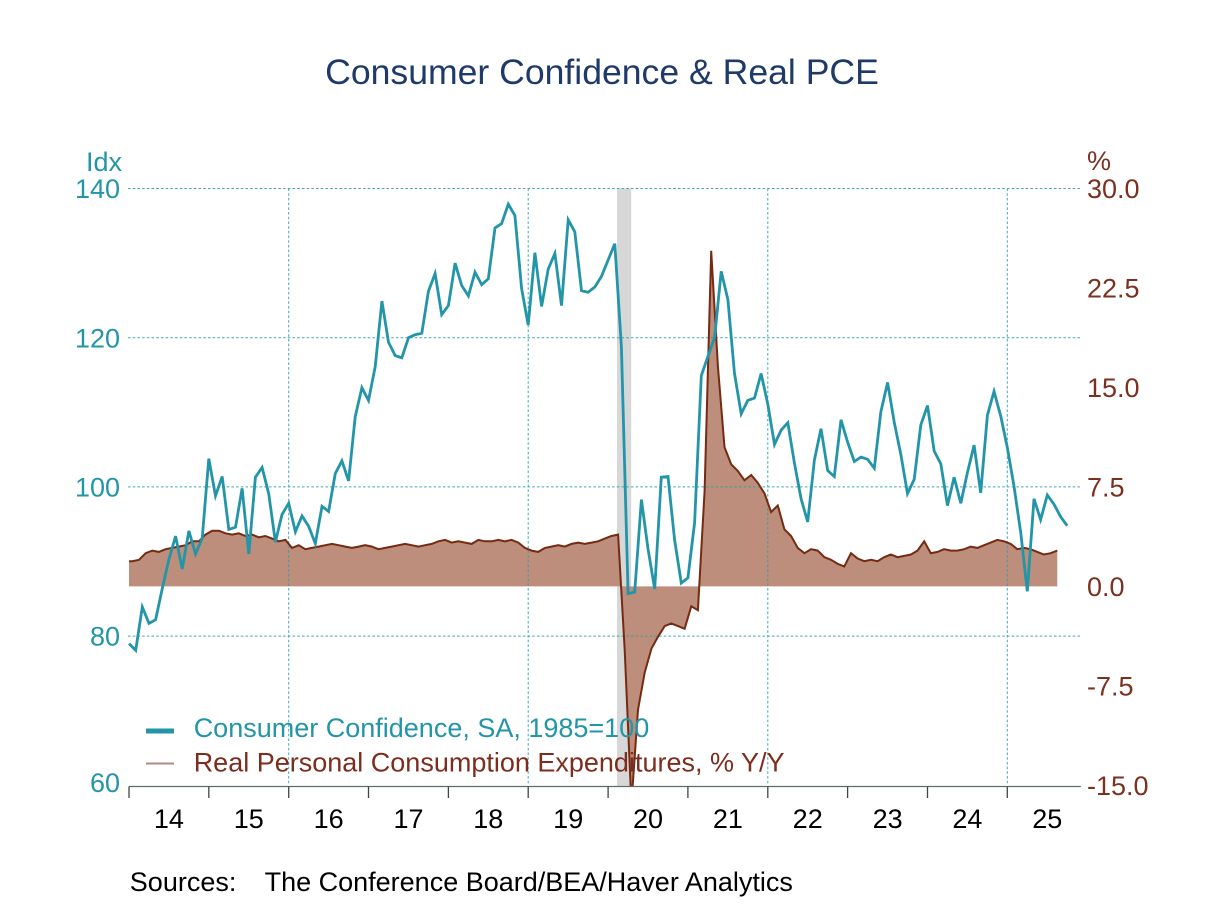 The width and height of the screenshot is (1208, 911). What do you see at coordinates (329, 819) in the screenshot?
I see `svg-text: 16` at bounding box center [329, 819].